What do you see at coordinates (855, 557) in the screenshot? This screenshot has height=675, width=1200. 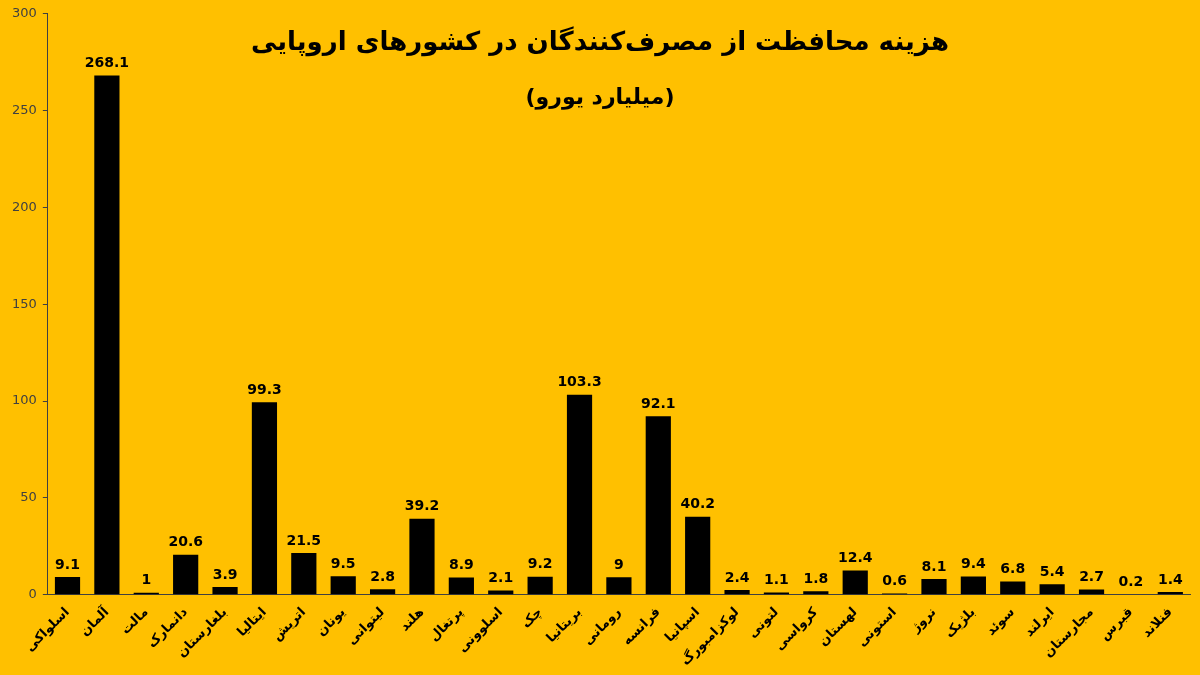 I see `data-label: 12.4` at bounding box center [855, 557].